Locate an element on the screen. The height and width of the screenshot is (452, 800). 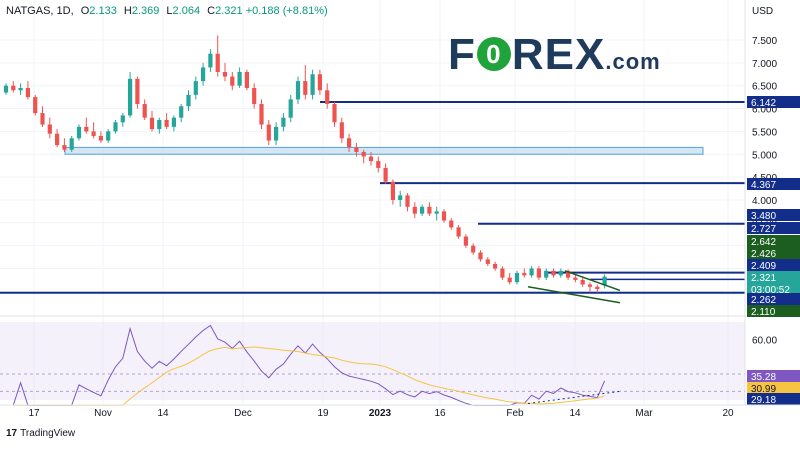
price-label-text: 2.426 is located at coordinates (763, 254).